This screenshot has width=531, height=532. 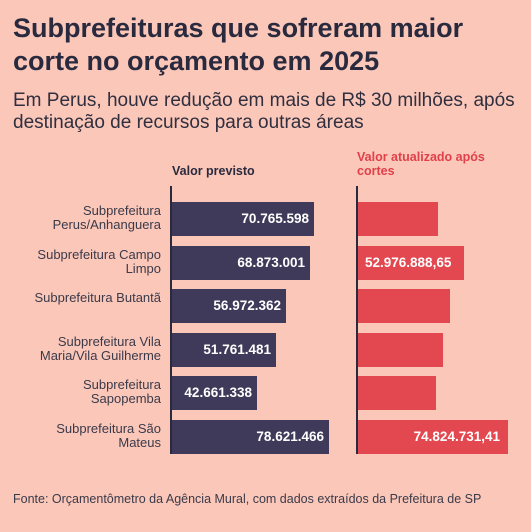 I want to click on category-label: Subprefeitura Campo Limpo, so click(x=99, y=261).